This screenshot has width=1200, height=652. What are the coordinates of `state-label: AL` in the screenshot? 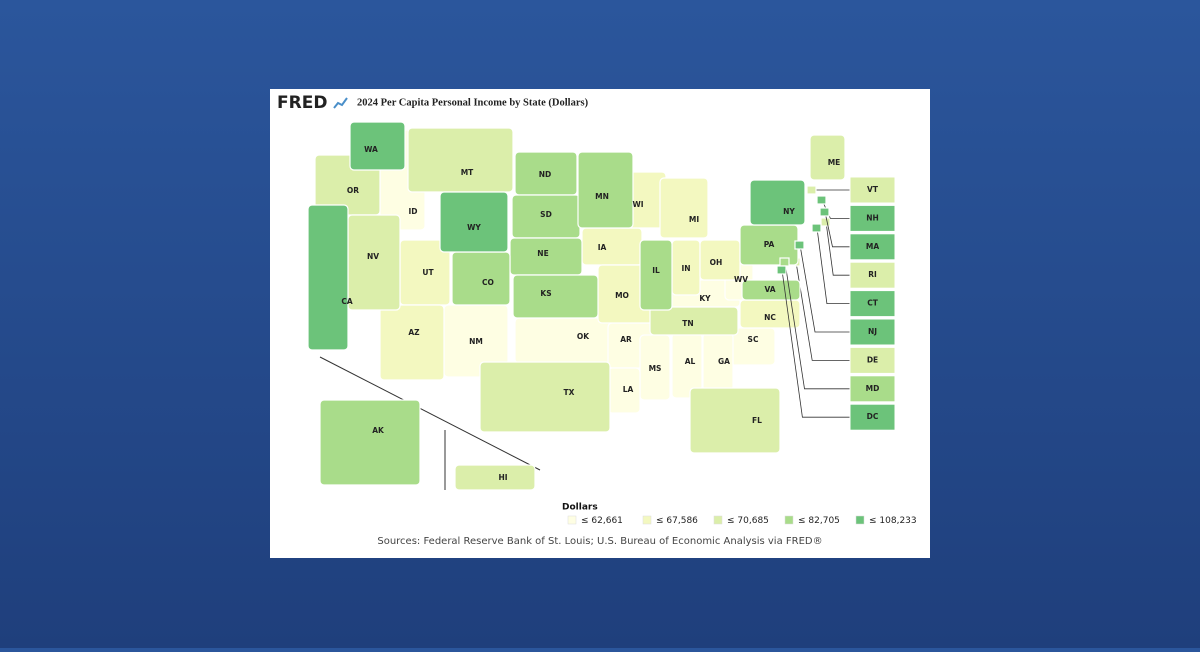 It's located at (690, 361).